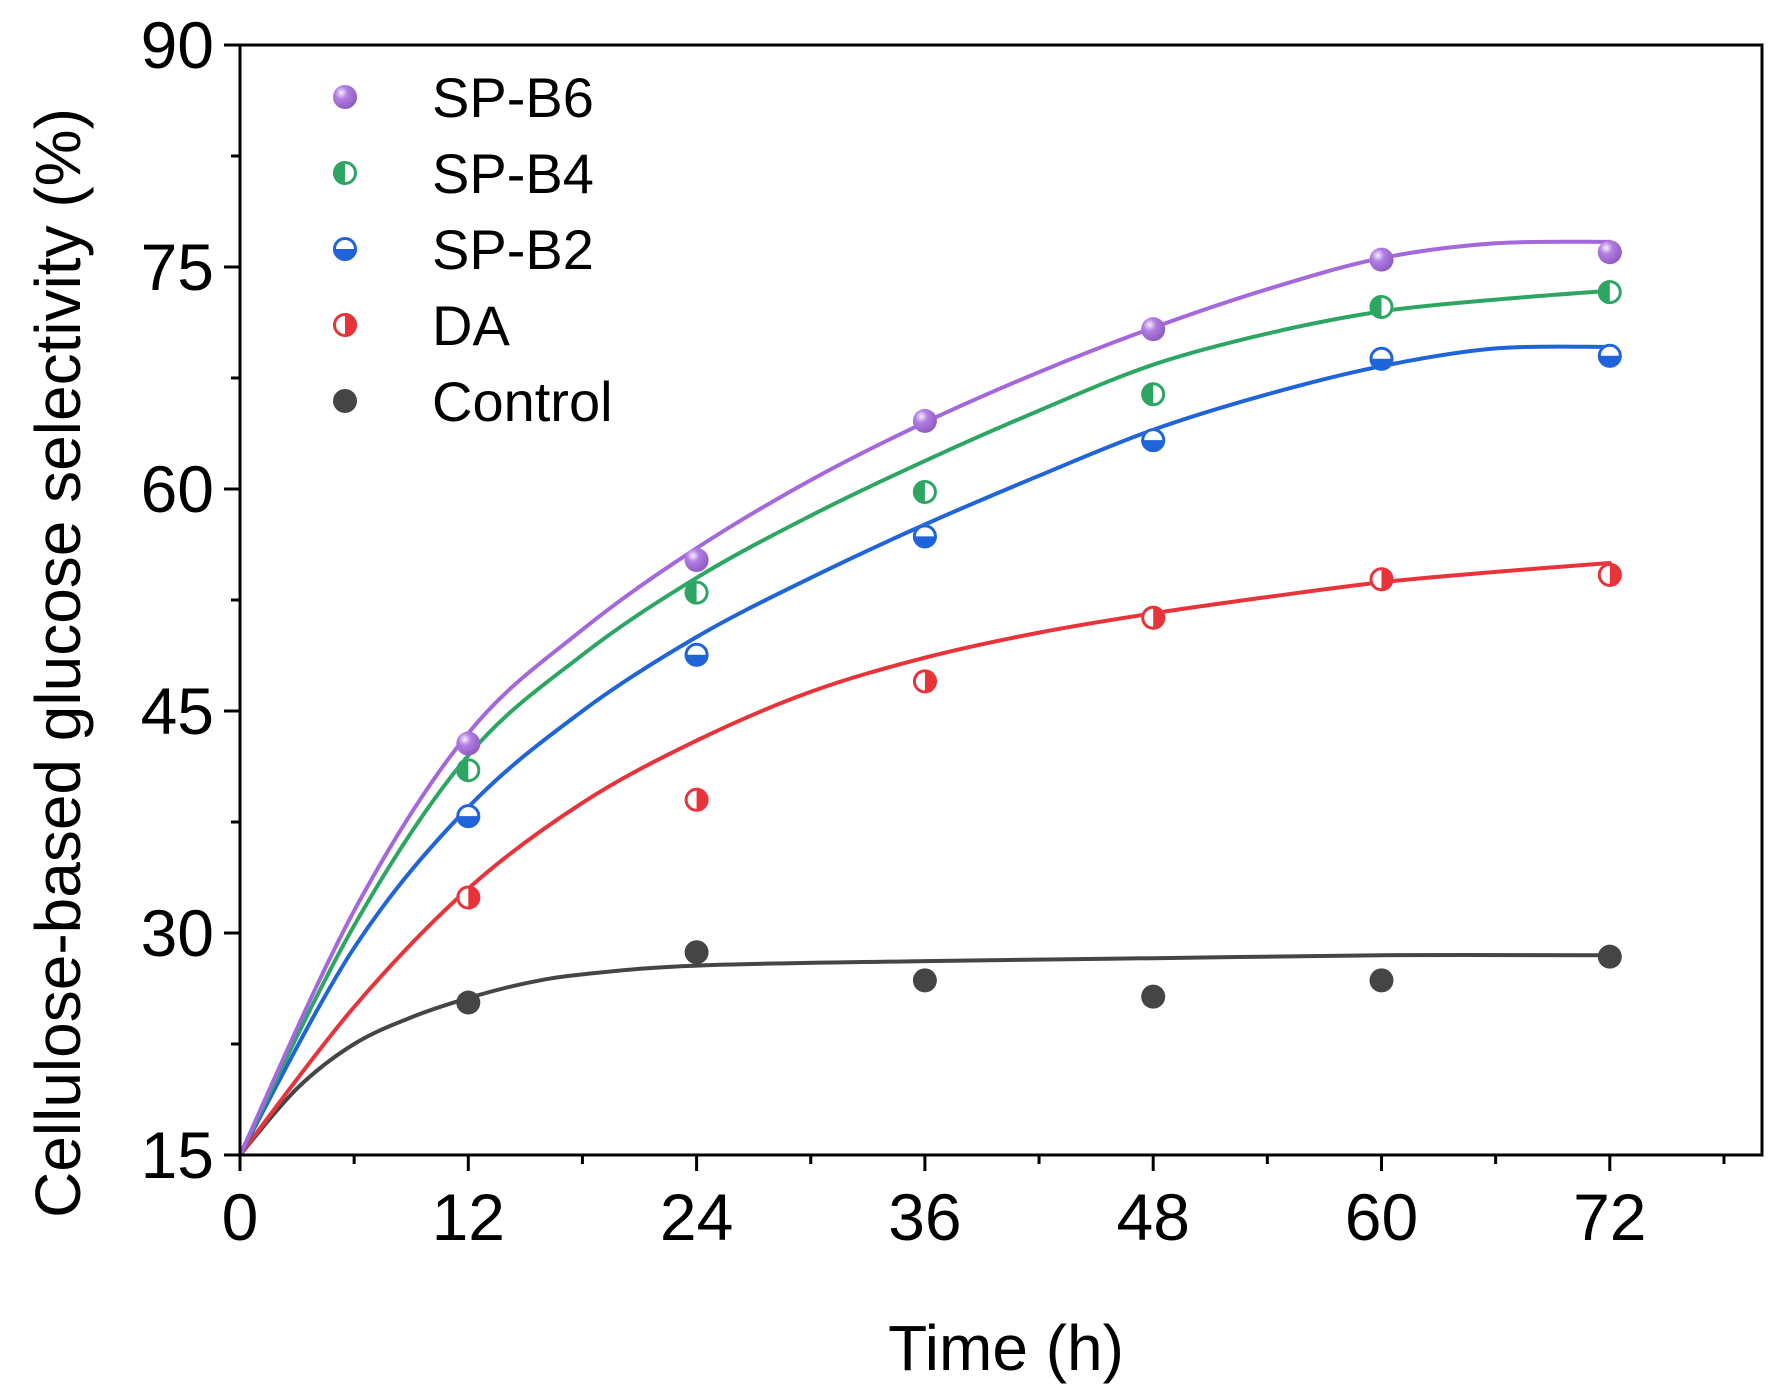 The width and height of the screenshot is (1773, 1386). What do you see at coordinates (58, 663) in the screenshot?
I see `y-axis-label: Cellulose-based glucose selectivity (%)` at bounding box center [58, 663].